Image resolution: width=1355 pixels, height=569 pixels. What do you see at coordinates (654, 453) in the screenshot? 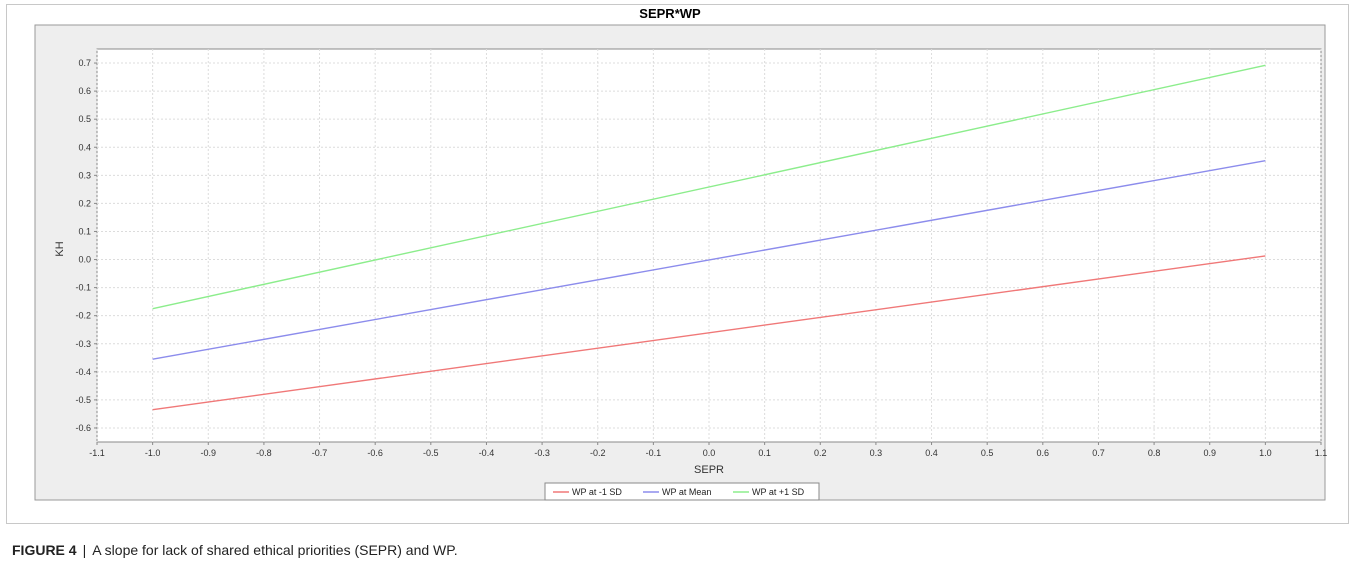
I see `x-tick-label: -0.1` at bounding box center [654, 453].